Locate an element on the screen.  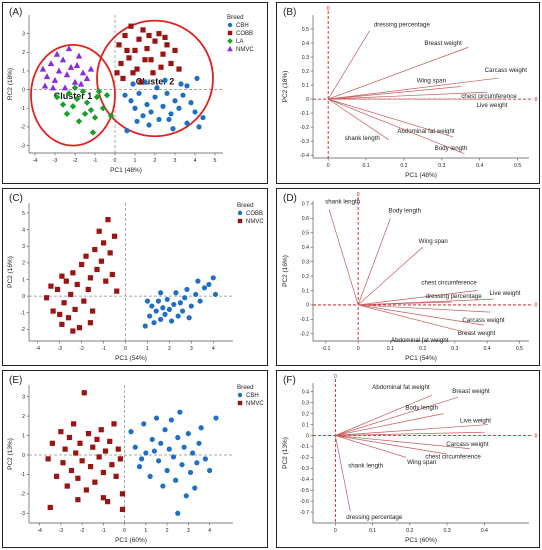
cluster-label: Cluster 2 is located at coordinates (155, 81).